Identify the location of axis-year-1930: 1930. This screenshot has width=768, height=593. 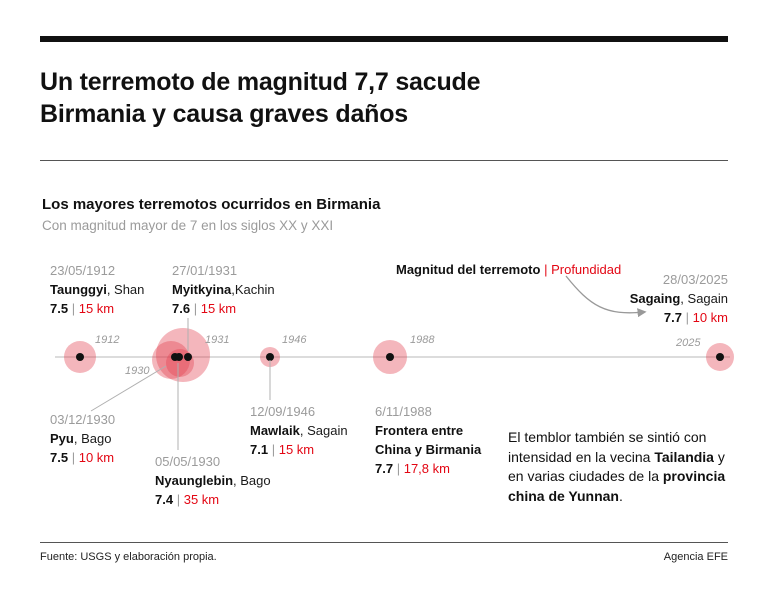
(137, 371).